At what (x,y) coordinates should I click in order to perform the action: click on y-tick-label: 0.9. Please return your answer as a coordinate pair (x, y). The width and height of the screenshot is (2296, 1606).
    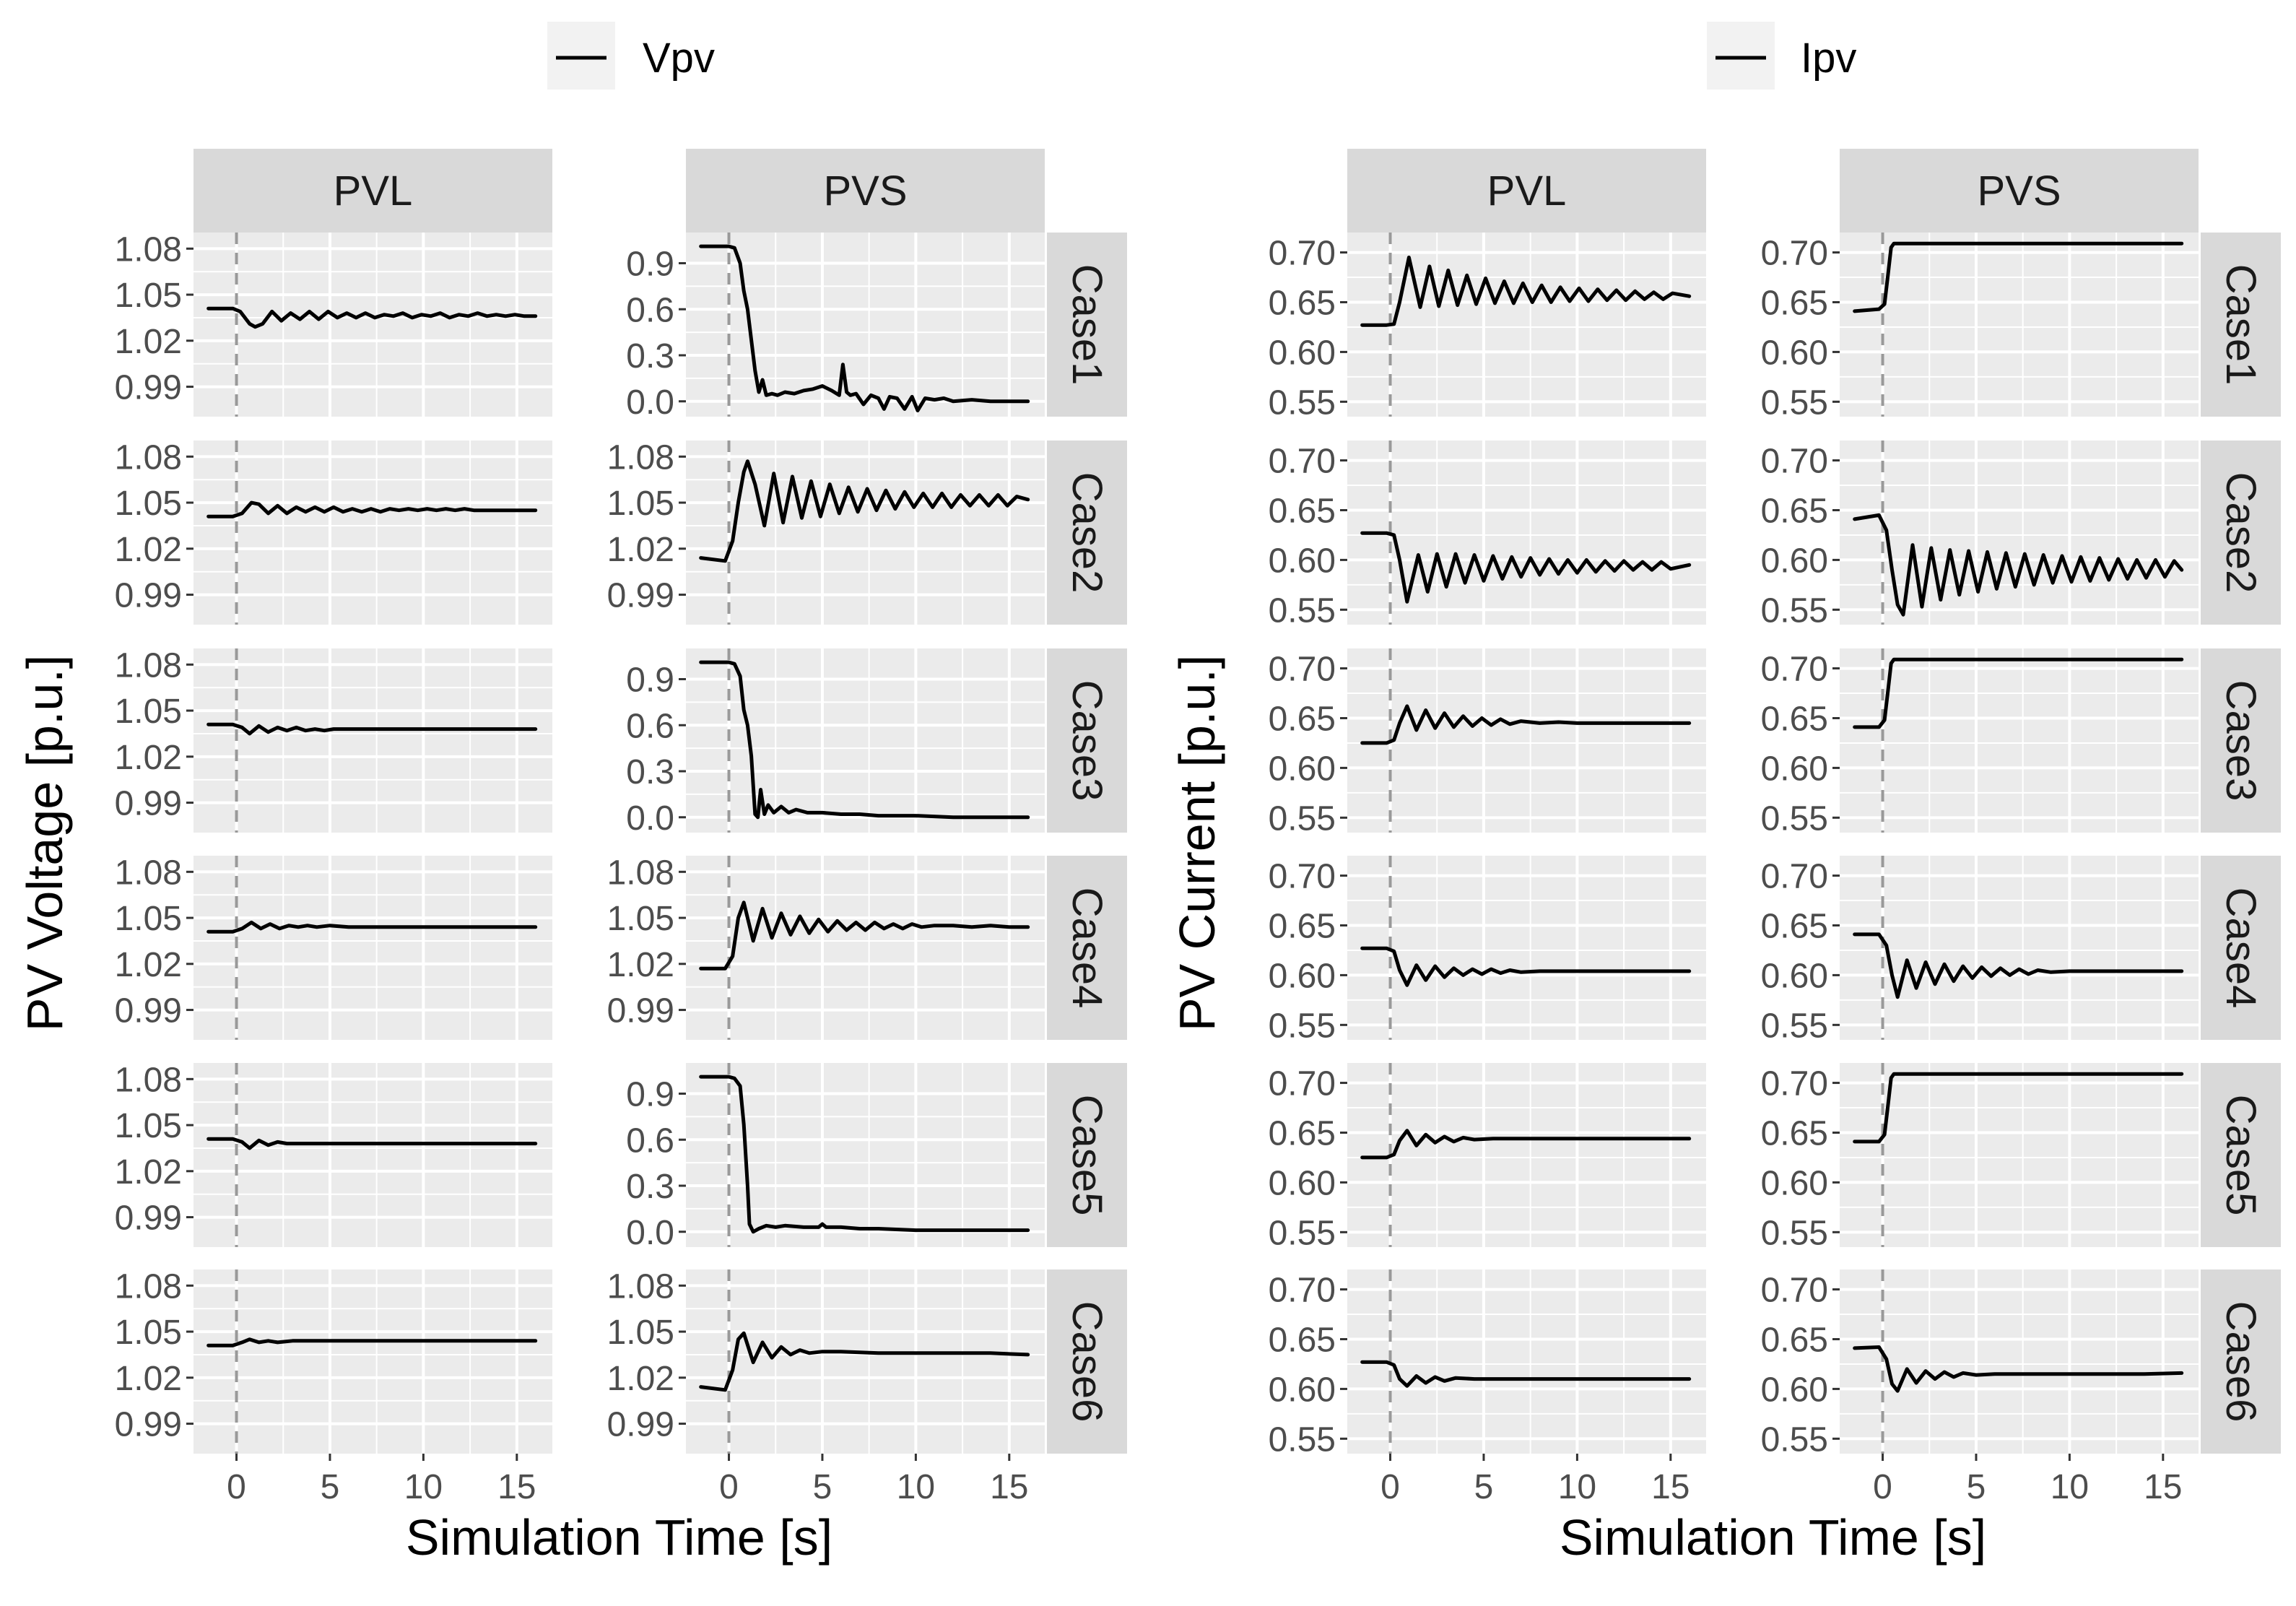
    Looking at the image, I should click on (650, 1095).